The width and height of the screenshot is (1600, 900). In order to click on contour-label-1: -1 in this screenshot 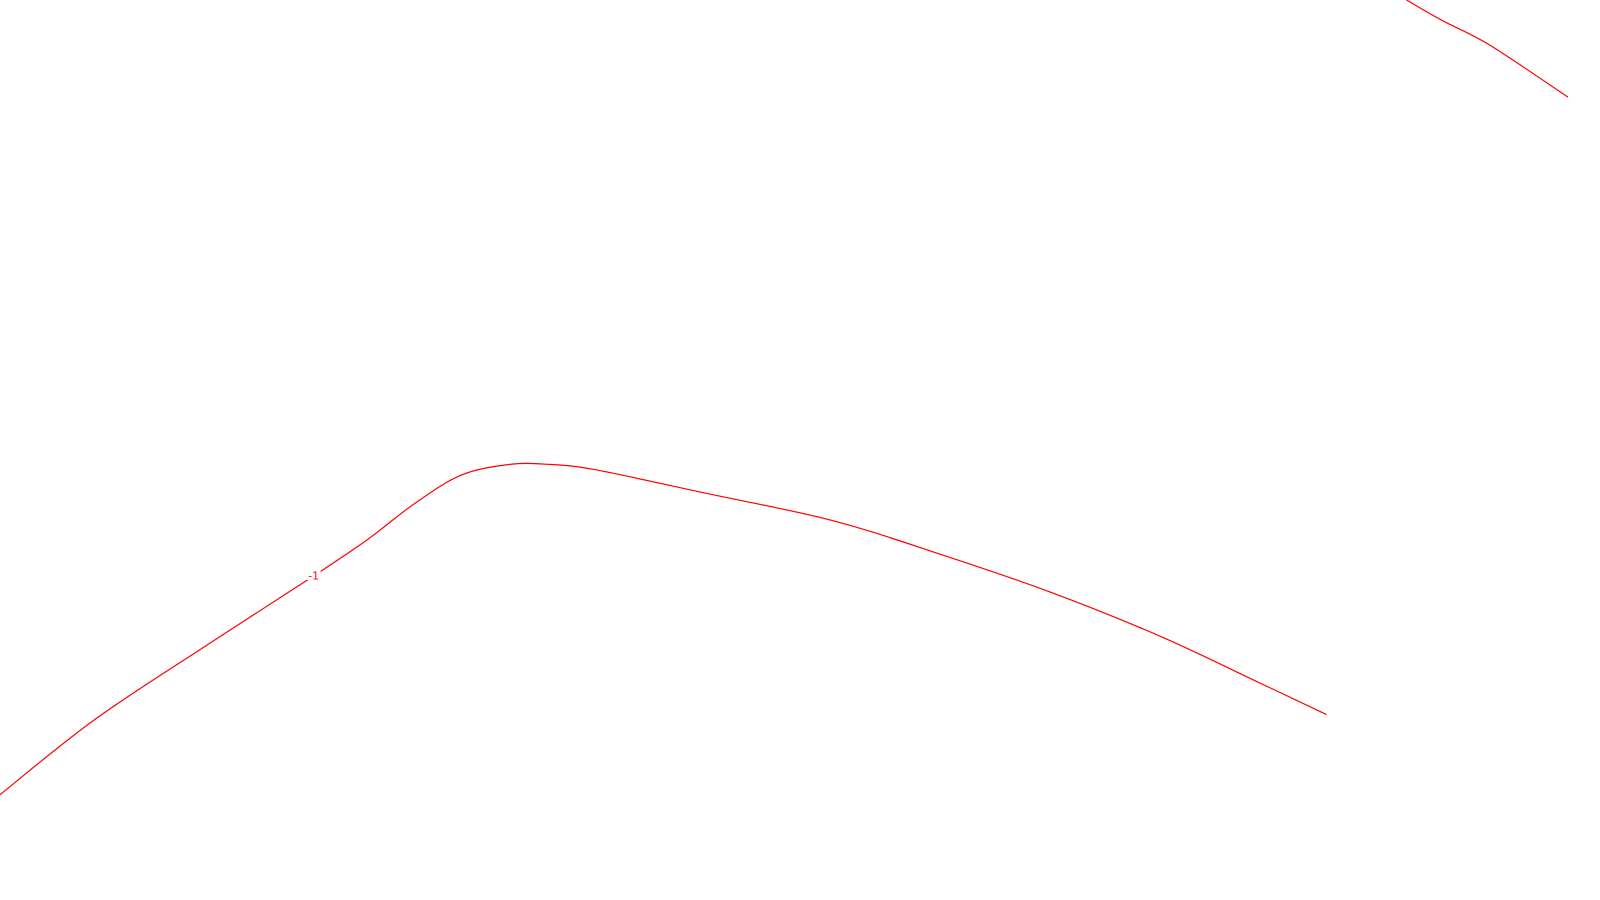, I will do `click(313, 576)`.